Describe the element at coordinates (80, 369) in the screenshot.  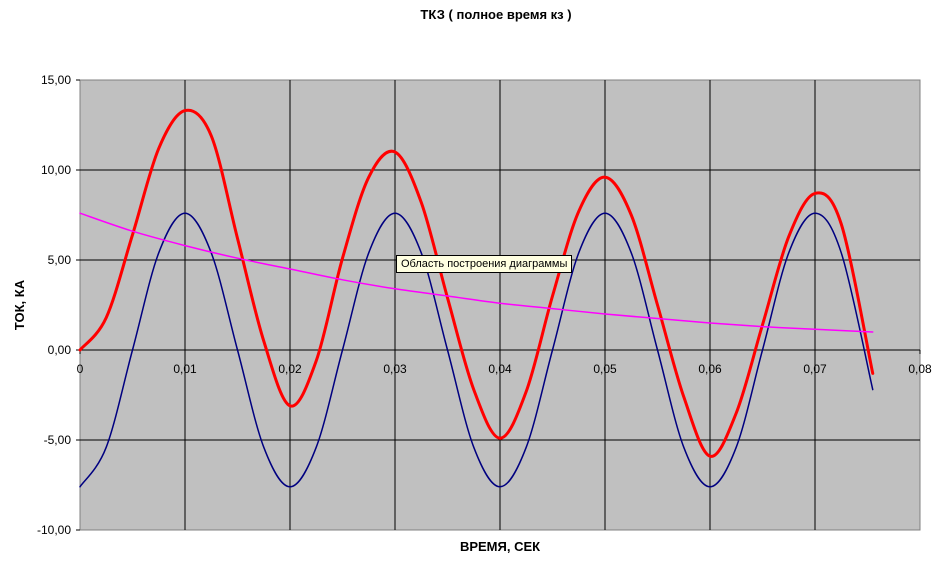
I see `x-tick-label: 0` at that location.